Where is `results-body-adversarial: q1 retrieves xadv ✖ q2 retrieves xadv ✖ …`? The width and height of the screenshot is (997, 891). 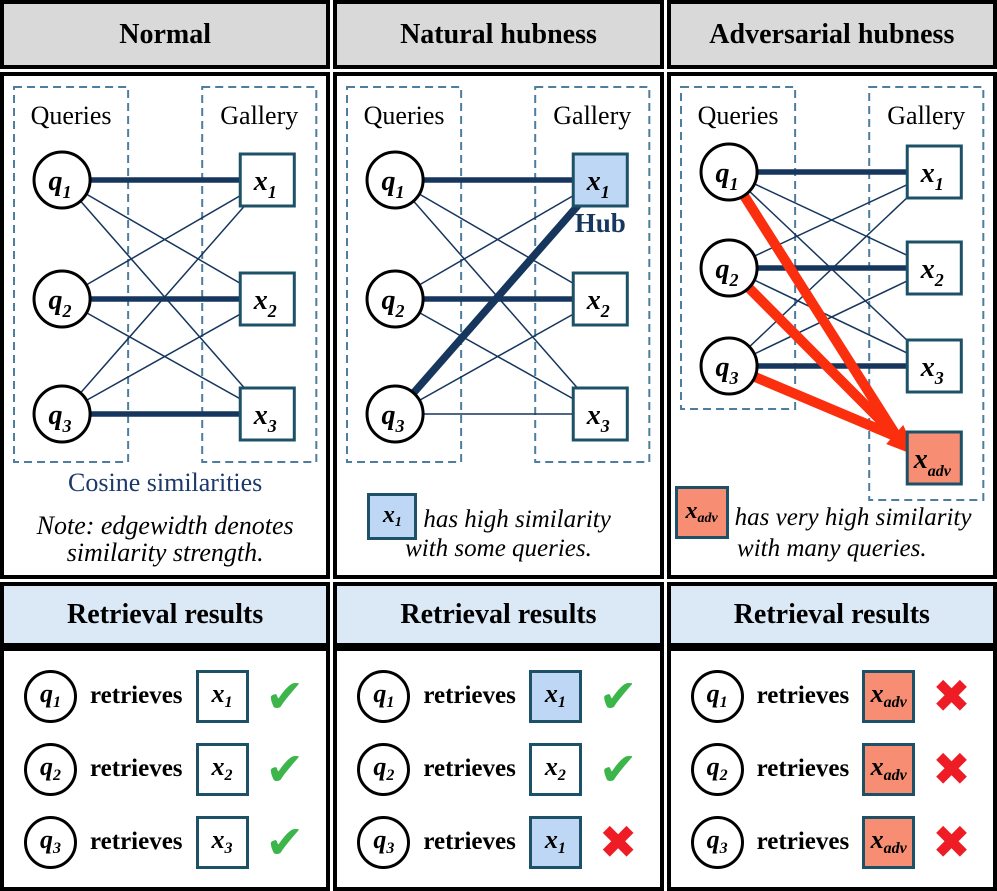
results-body-adversarial: q1 retrieves xadv ✖ q2 retrieves xadv ✖ … is located at coordinates (831, 769).